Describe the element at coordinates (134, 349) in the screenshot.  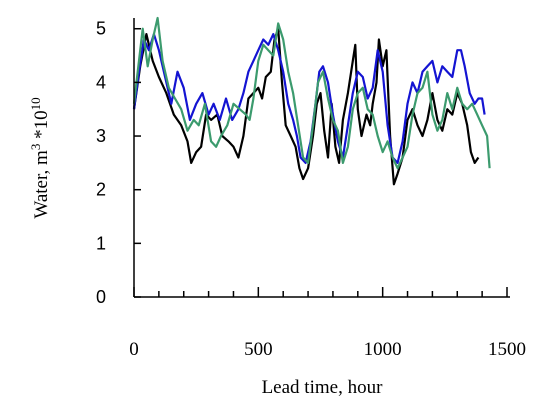
I see `x-tick-label-0: 0` at that location.